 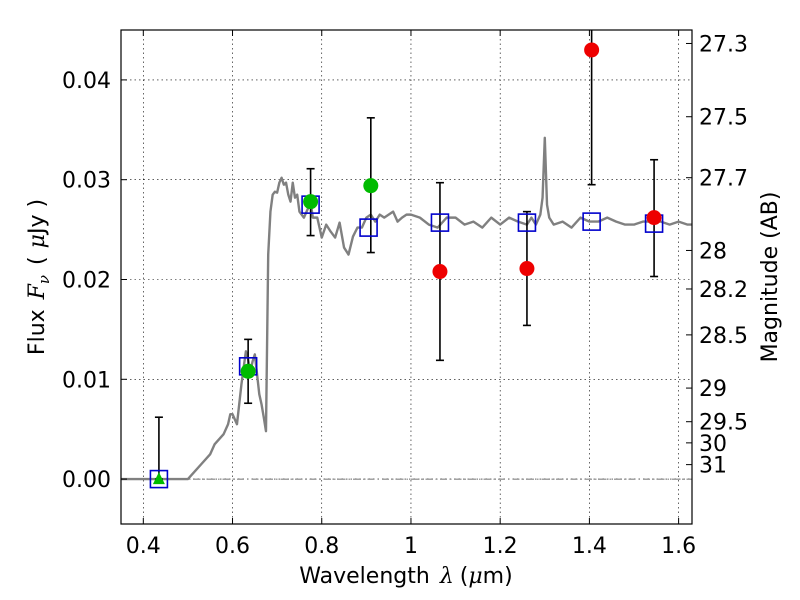 I want to click on x-tick-label: 1.2, so click(x=500, y=546).